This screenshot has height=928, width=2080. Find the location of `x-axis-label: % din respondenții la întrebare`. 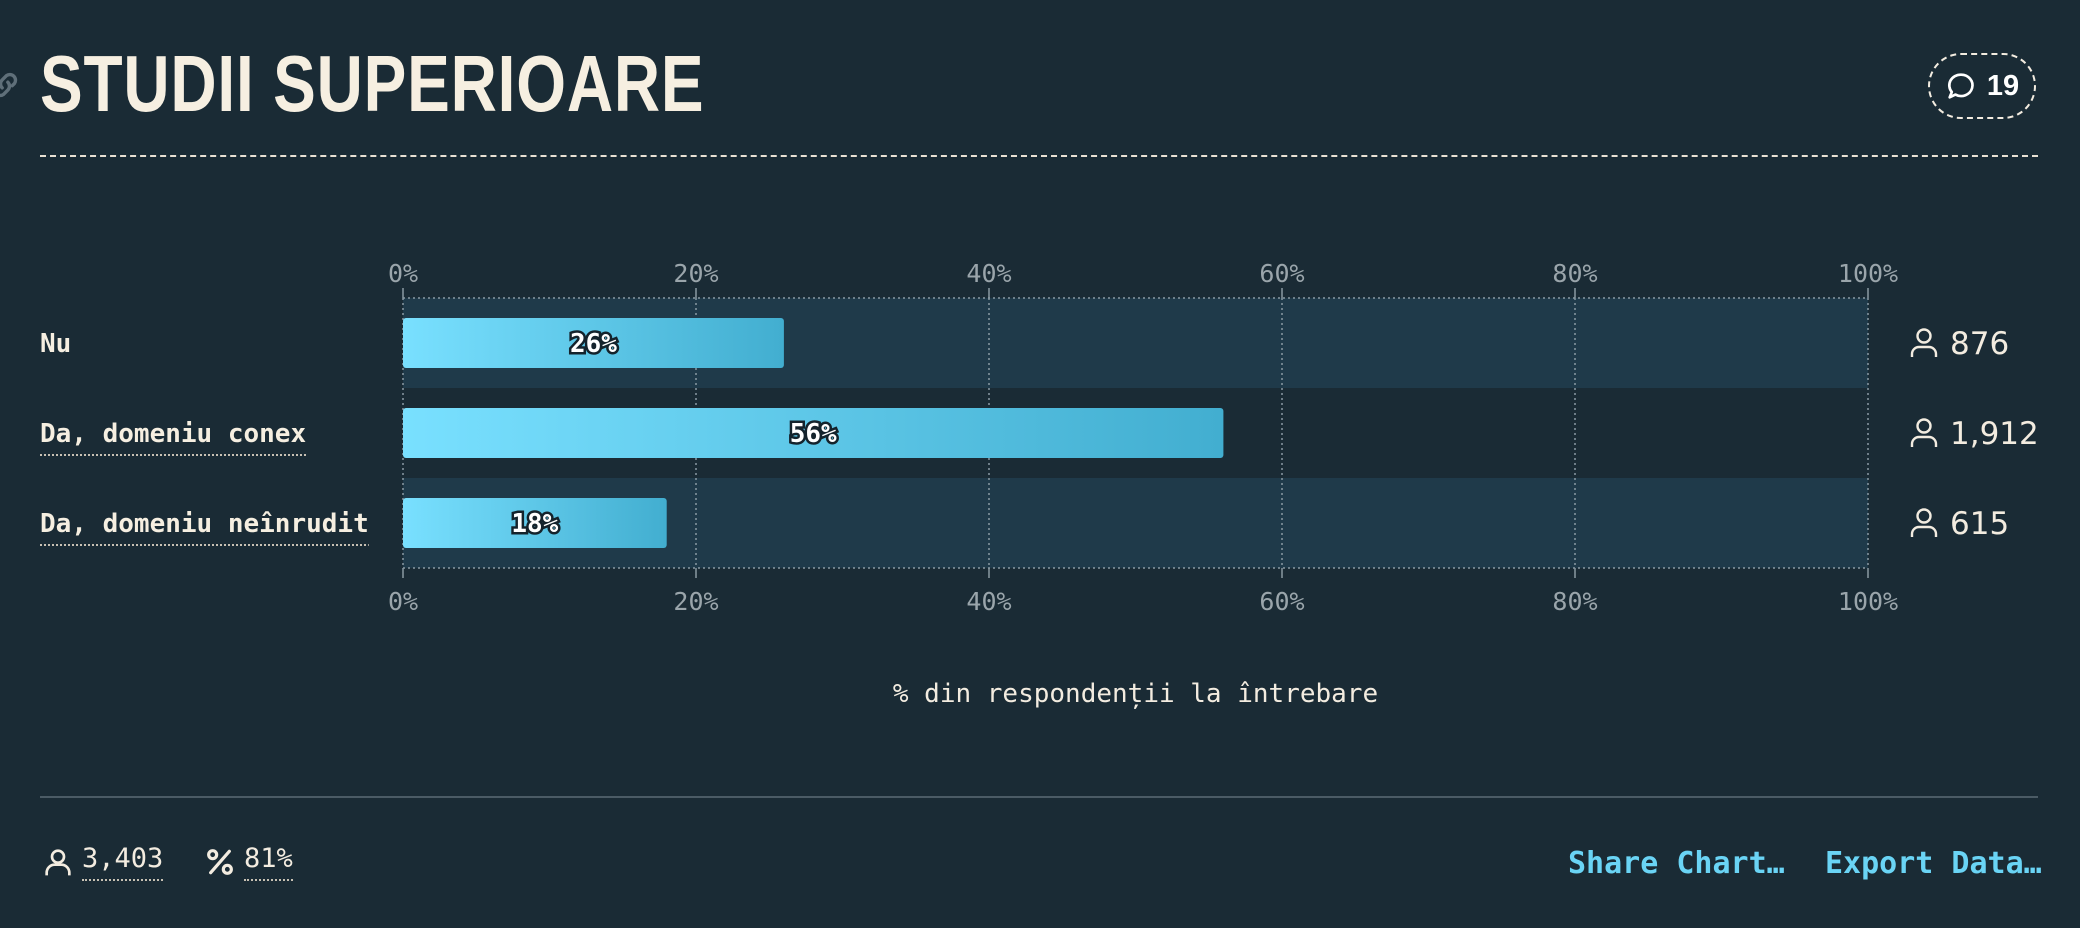

x-axis-label: % din respondenții la întrebare is located at coordinates (1135, 694).